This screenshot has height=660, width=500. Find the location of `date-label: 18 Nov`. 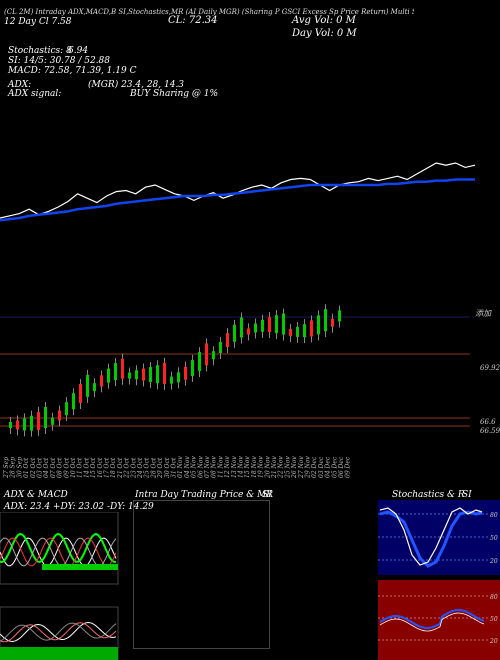

date-label: 18 Nov is located at coordinates (254, 467).